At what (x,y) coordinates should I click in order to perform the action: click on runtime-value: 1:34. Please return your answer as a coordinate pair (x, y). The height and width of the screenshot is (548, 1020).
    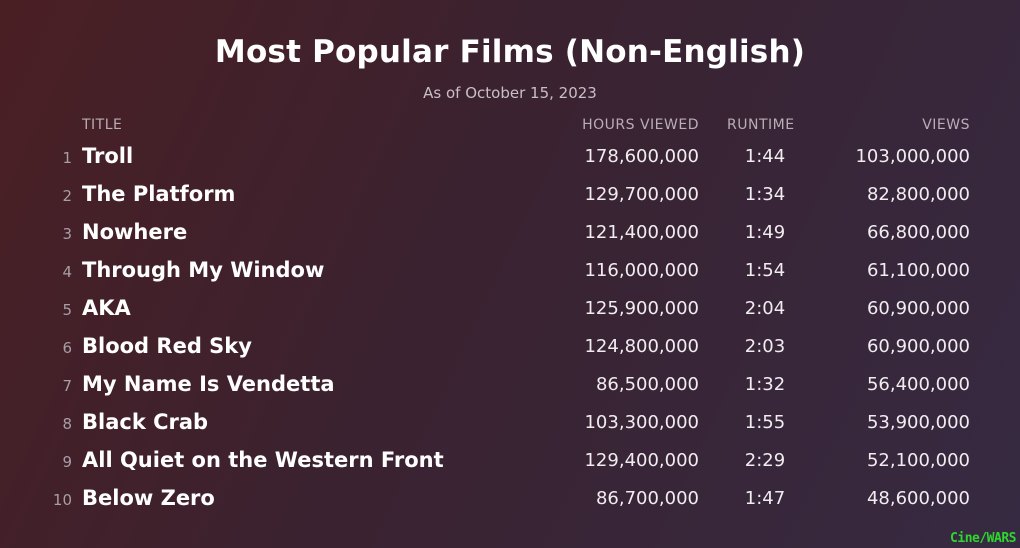
    Looking at the image, I should click on (765, 194).